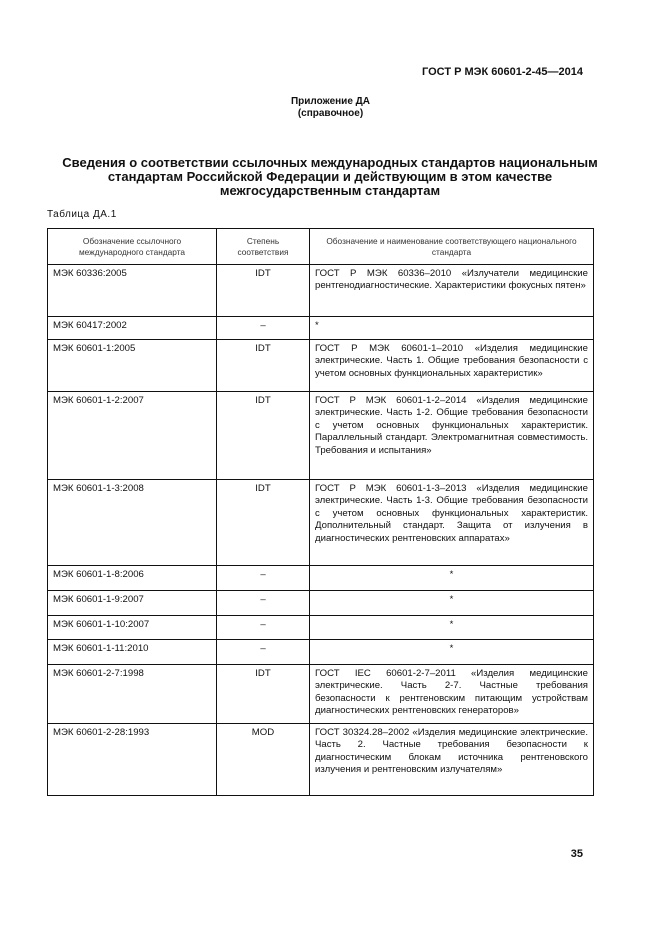 The height and width of the screenshot is (935, 661). I want to click on table-row: МЭК 60601-1-9:2007– *, so click(320, 603).